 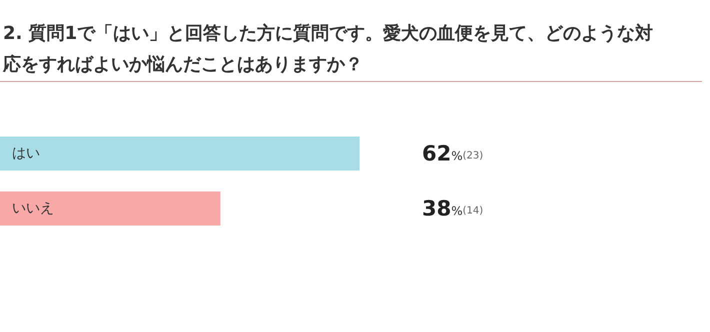 I want to click on data-label: 62%(23), so click(x=453, y=154).